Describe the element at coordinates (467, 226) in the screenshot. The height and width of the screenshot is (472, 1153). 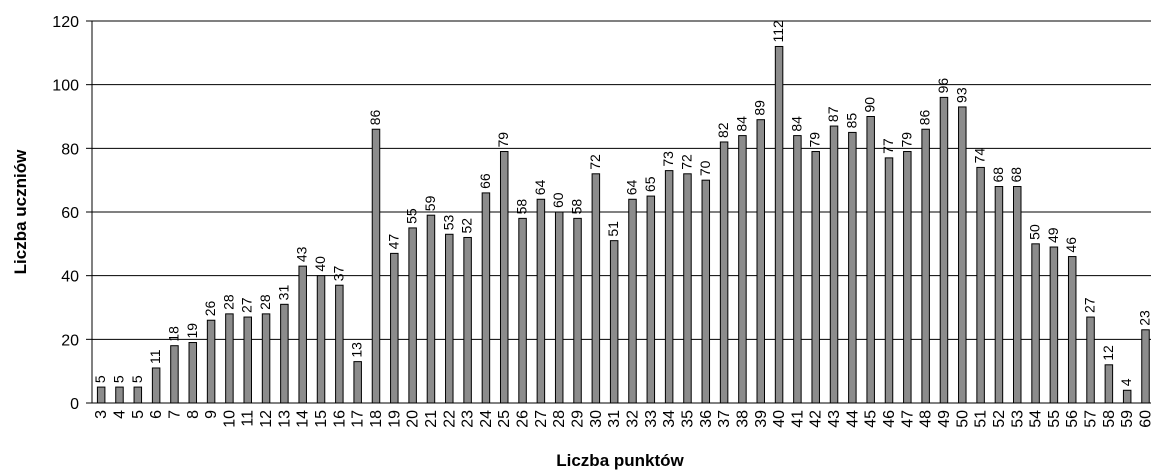
I see `value-label: 52` at that location.